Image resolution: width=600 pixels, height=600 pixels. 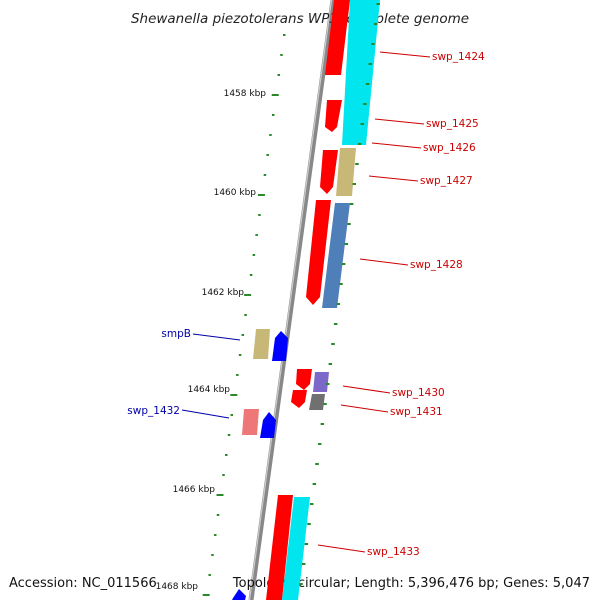 What do you see at coordinates (458, 57) in the screenshot?
I see `gene-label-swp-1424: swp_1424` at bounding box center [458, 57].